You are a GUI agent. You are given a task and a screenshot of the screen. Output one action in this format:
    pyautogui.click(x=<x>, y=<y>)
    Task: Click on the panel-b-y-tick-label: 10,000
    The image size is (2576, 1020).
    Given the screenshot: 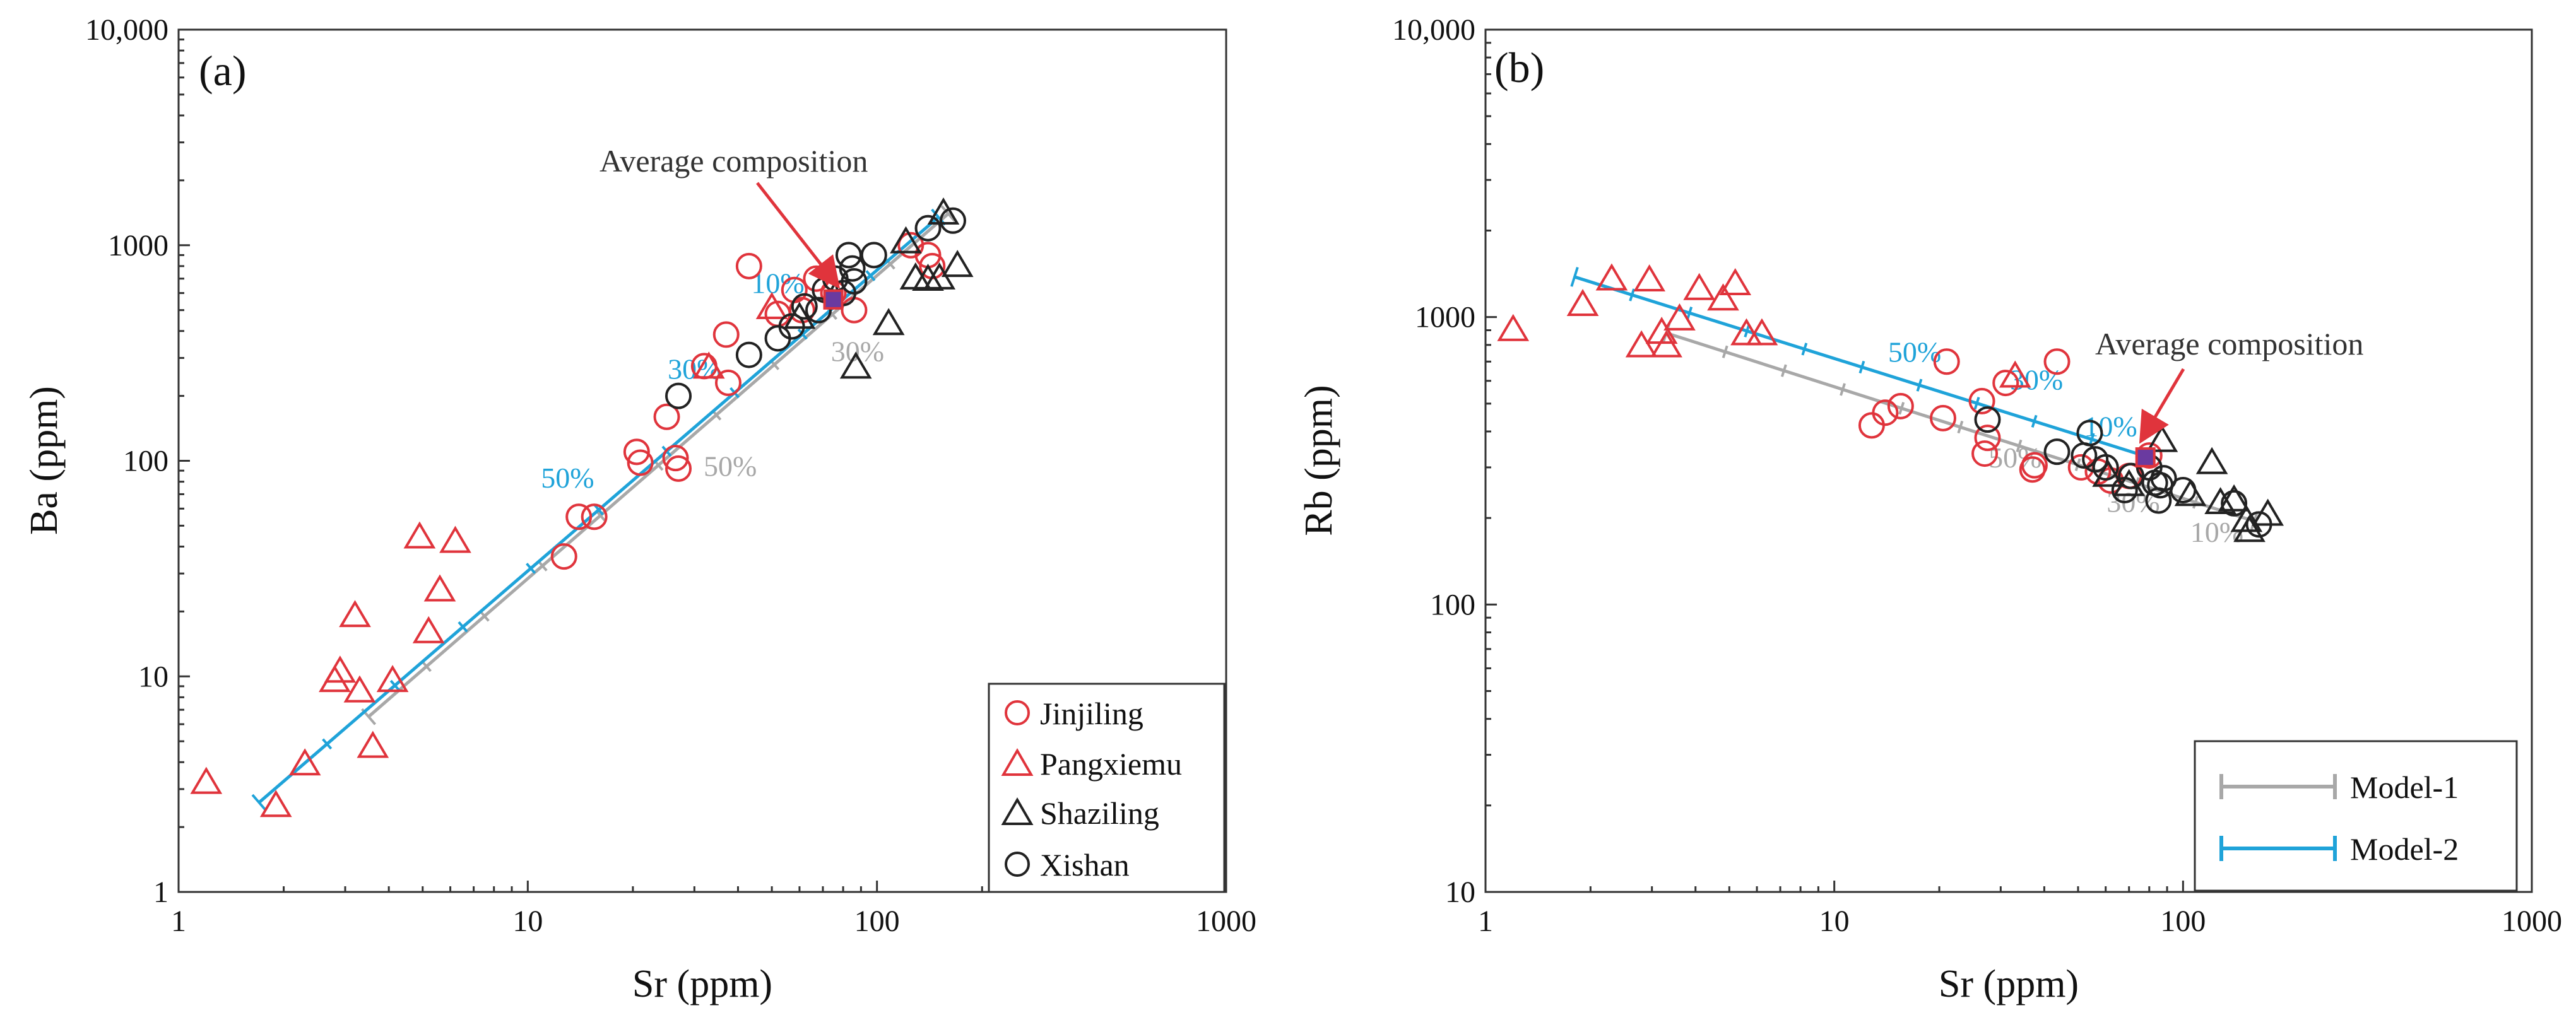 What is the action you would take?
    pyautogui.click(x=1433, y=30)
    